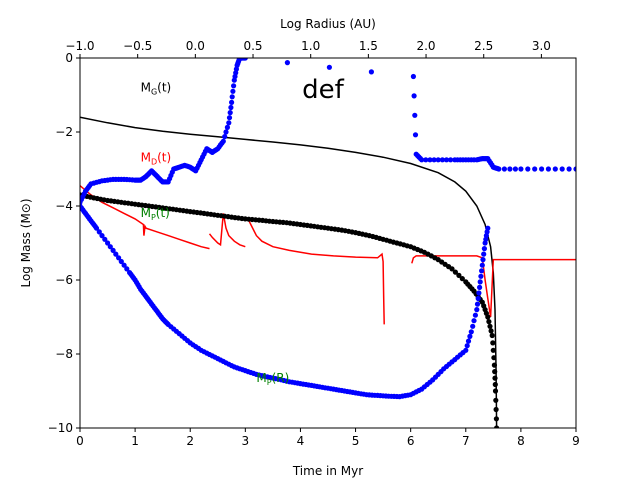 Image resolution: width=640 pixels, height=480 pixels. Describe the element at coordinates (541, 46) in the screenshot. I see `x2-tick-label: 3.0` at that location.